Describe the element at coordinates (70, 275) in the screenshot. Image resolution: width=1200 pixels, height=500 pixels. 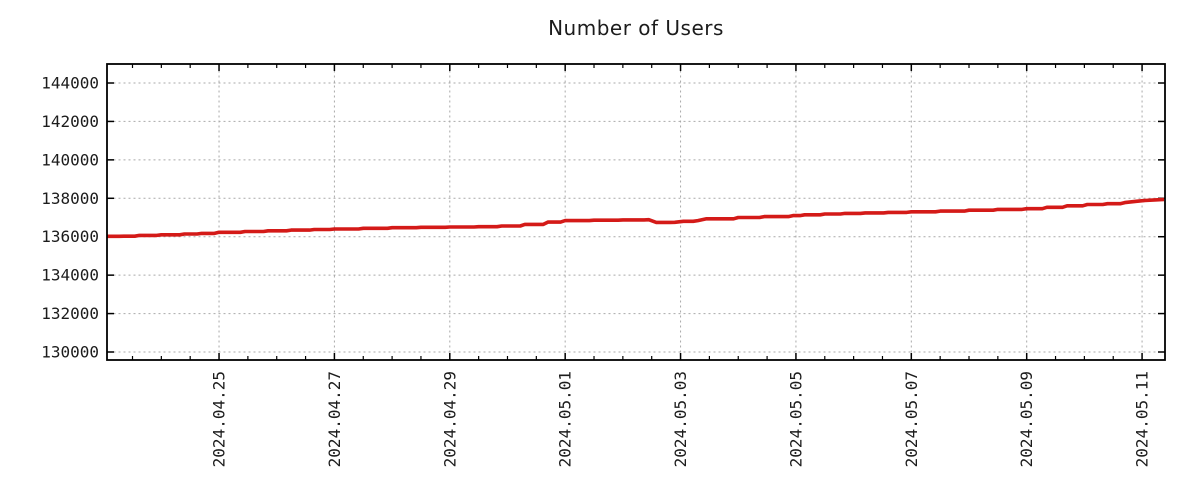
I see `y-tick-label: 134000` at that location.